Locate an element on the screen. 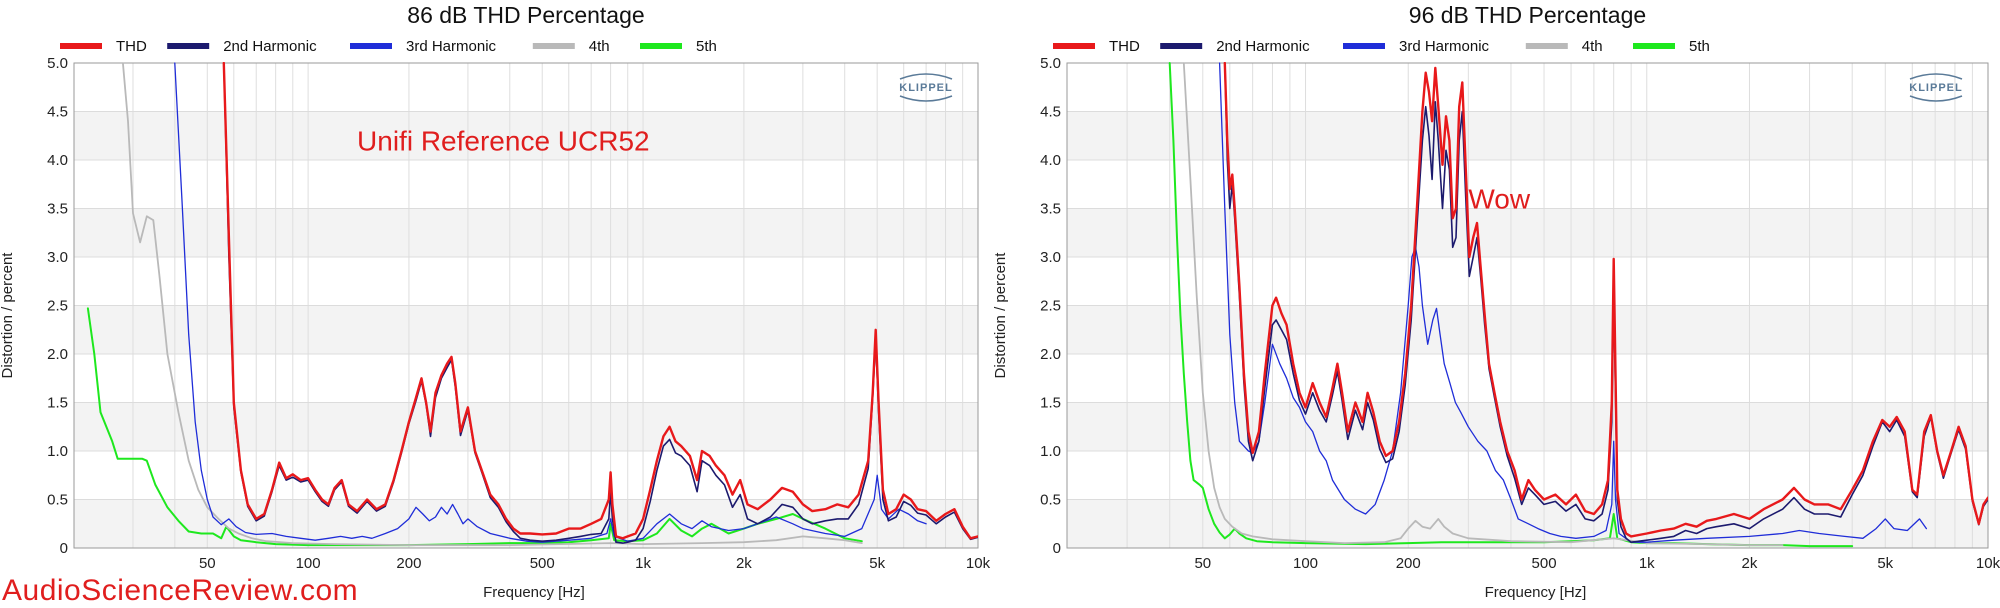 Image resolution: width=2000 pixels, height=608 pixels. chart-title: 96 dB THD Percentage is located at coordinates (1527, 15).